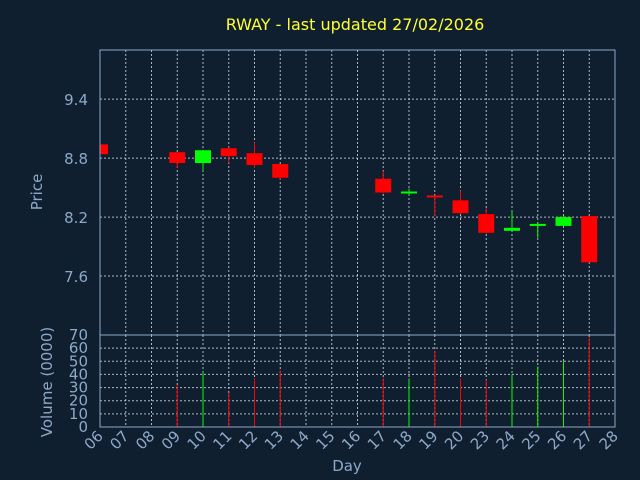  Describe the element at coordinates (76, 159) in the screenshot. I see `price-y-tick-label: 8.8` at that location.